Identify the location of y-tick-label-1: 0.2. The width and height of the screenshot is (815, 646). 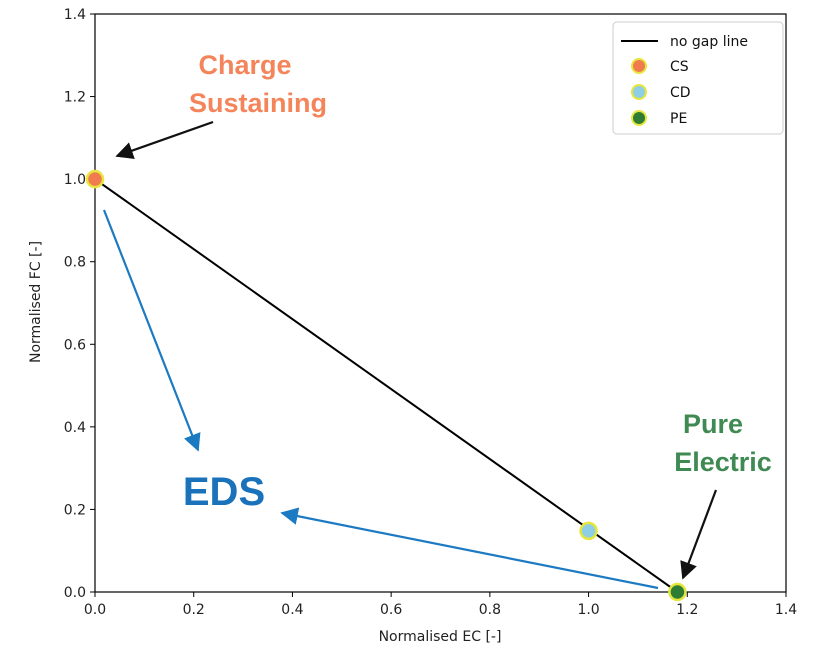
(75, 510).